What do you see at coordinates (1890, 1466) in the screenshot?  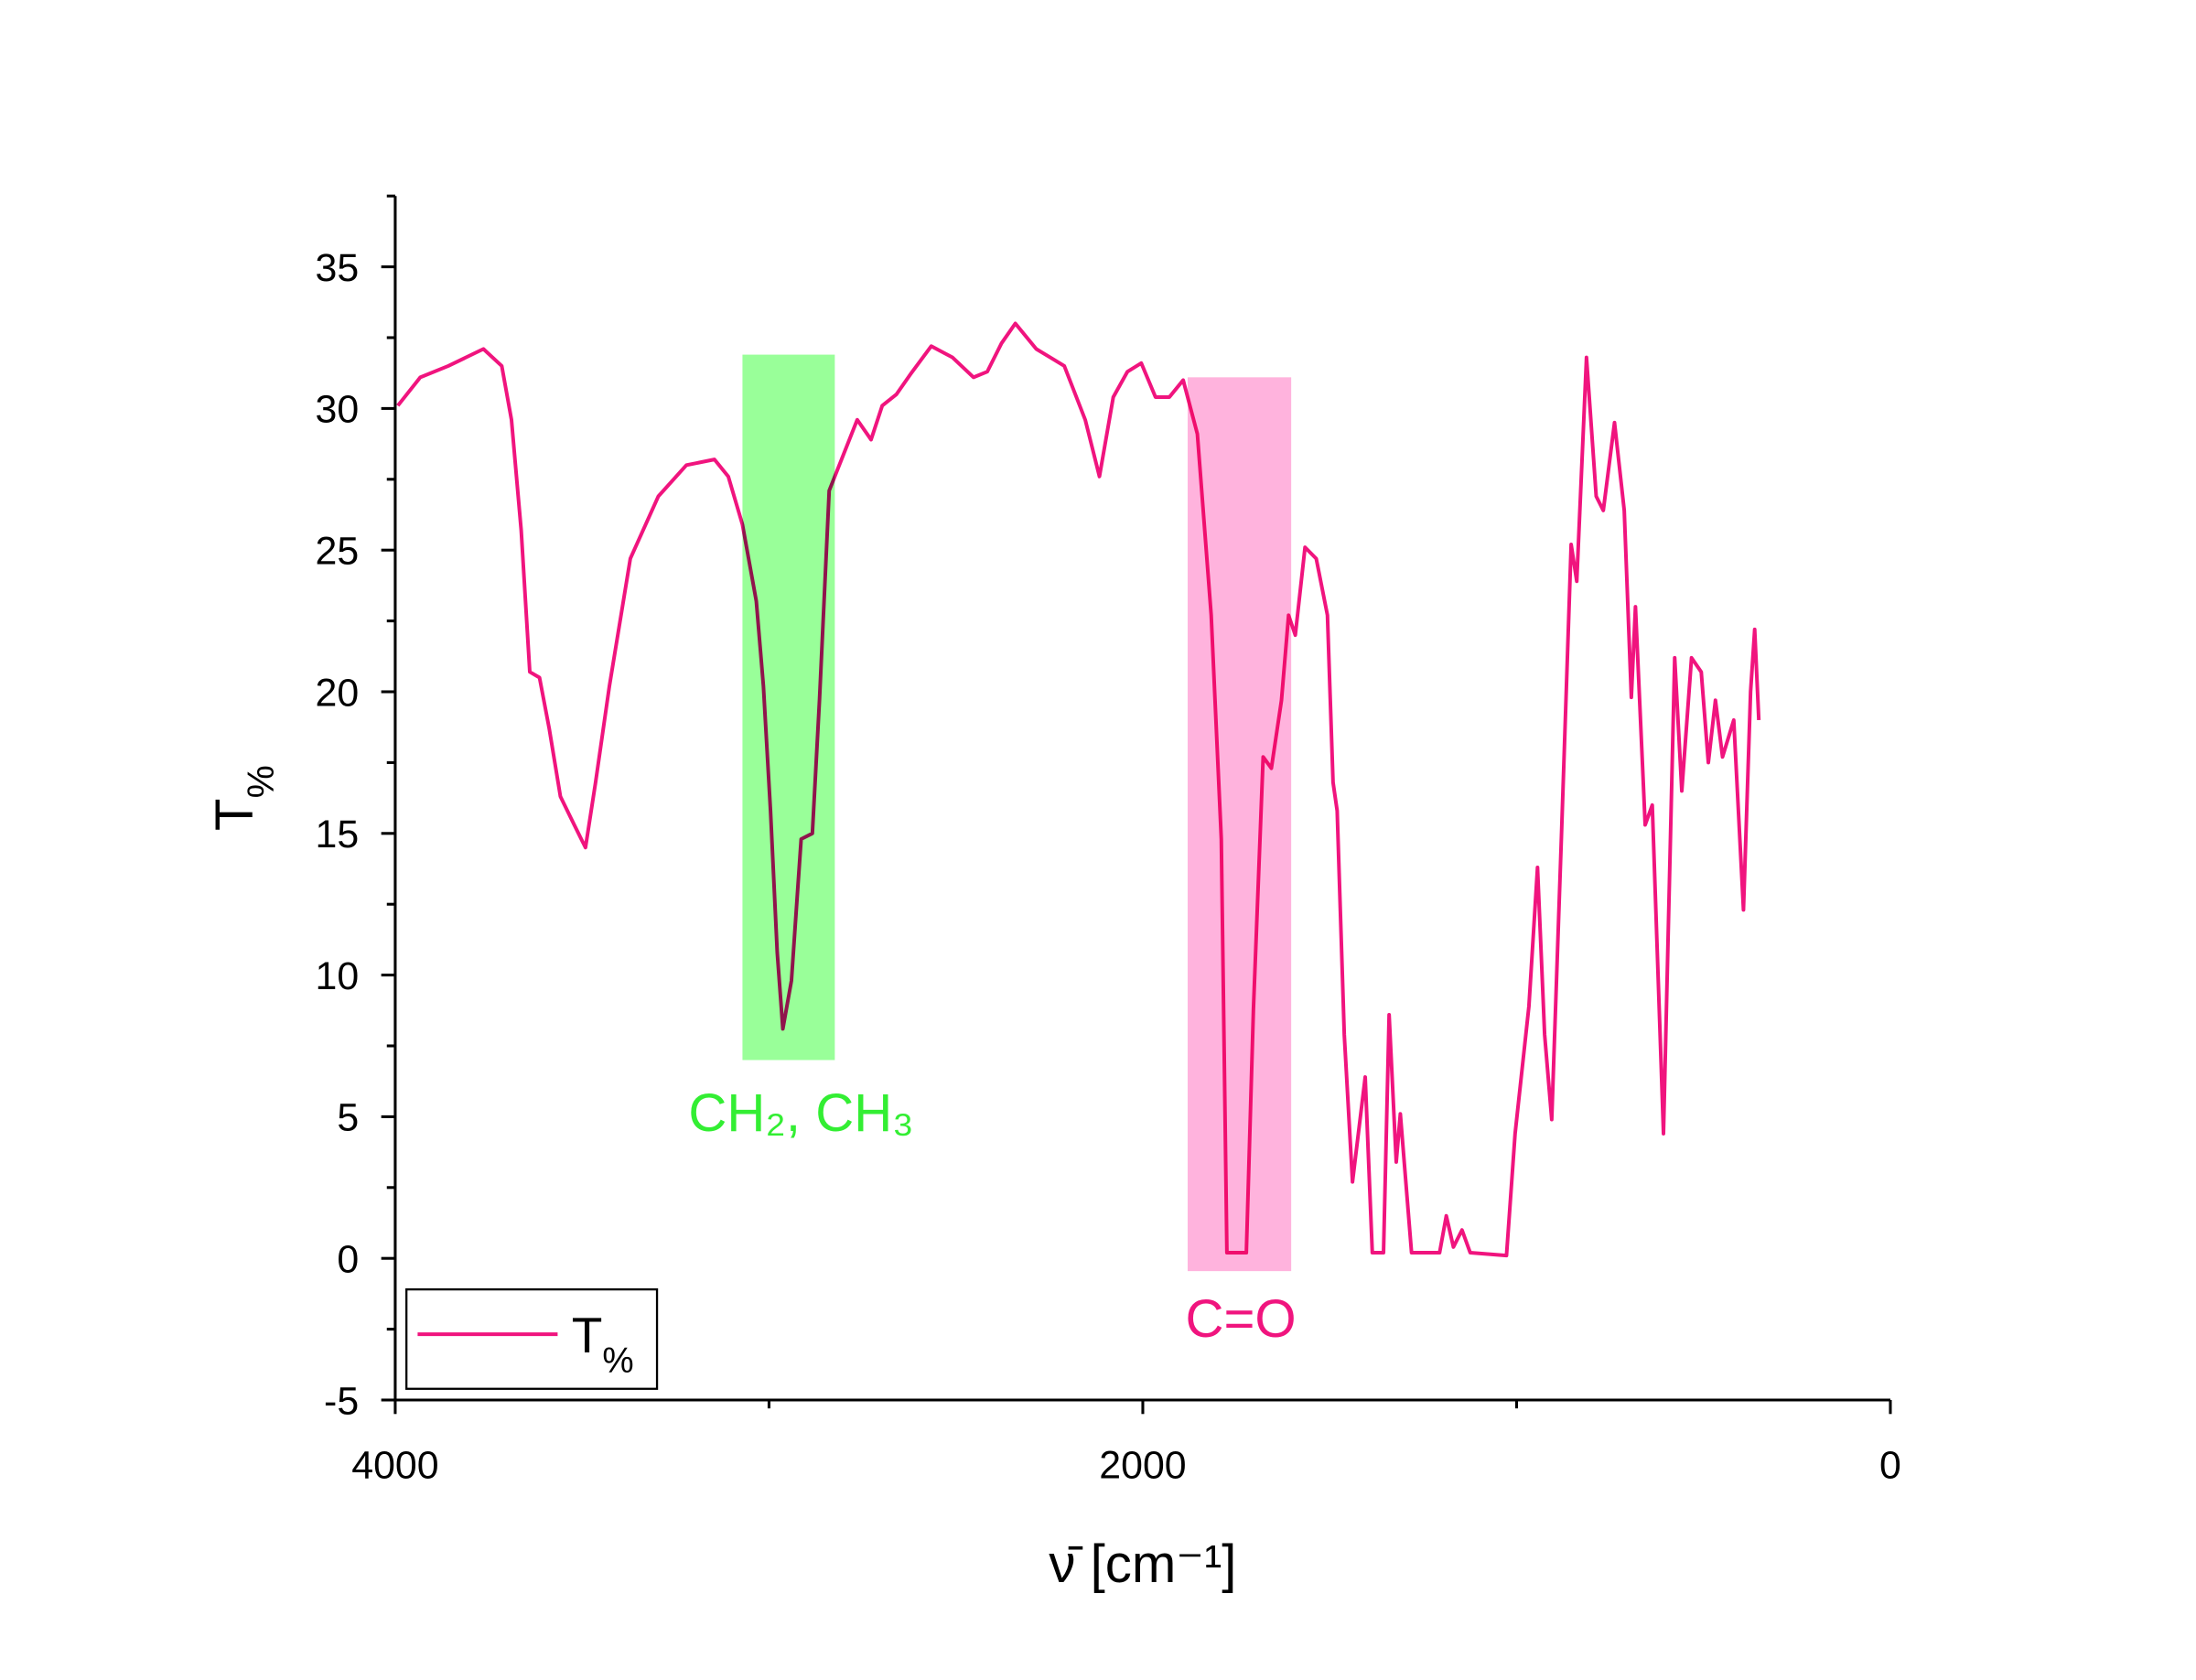 I see `x-tick-label: 0` at bounding box center [1890, 1466].